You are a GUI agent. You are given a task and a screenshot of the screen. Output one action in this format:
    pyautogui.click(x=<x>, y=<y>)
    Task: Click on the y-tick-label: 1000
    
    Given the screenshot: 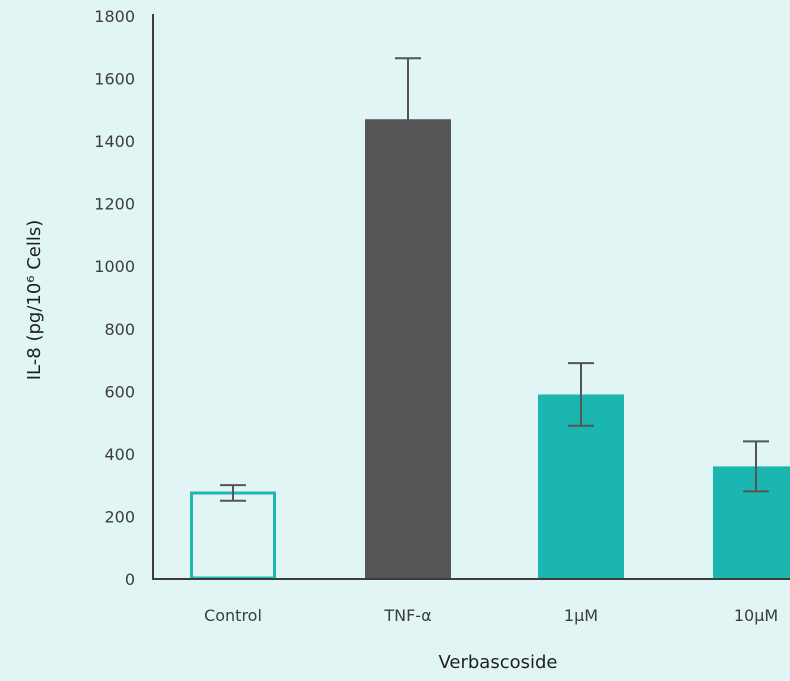 What is the action you would take?
    pyautogui.click(x=114, y=266)
    